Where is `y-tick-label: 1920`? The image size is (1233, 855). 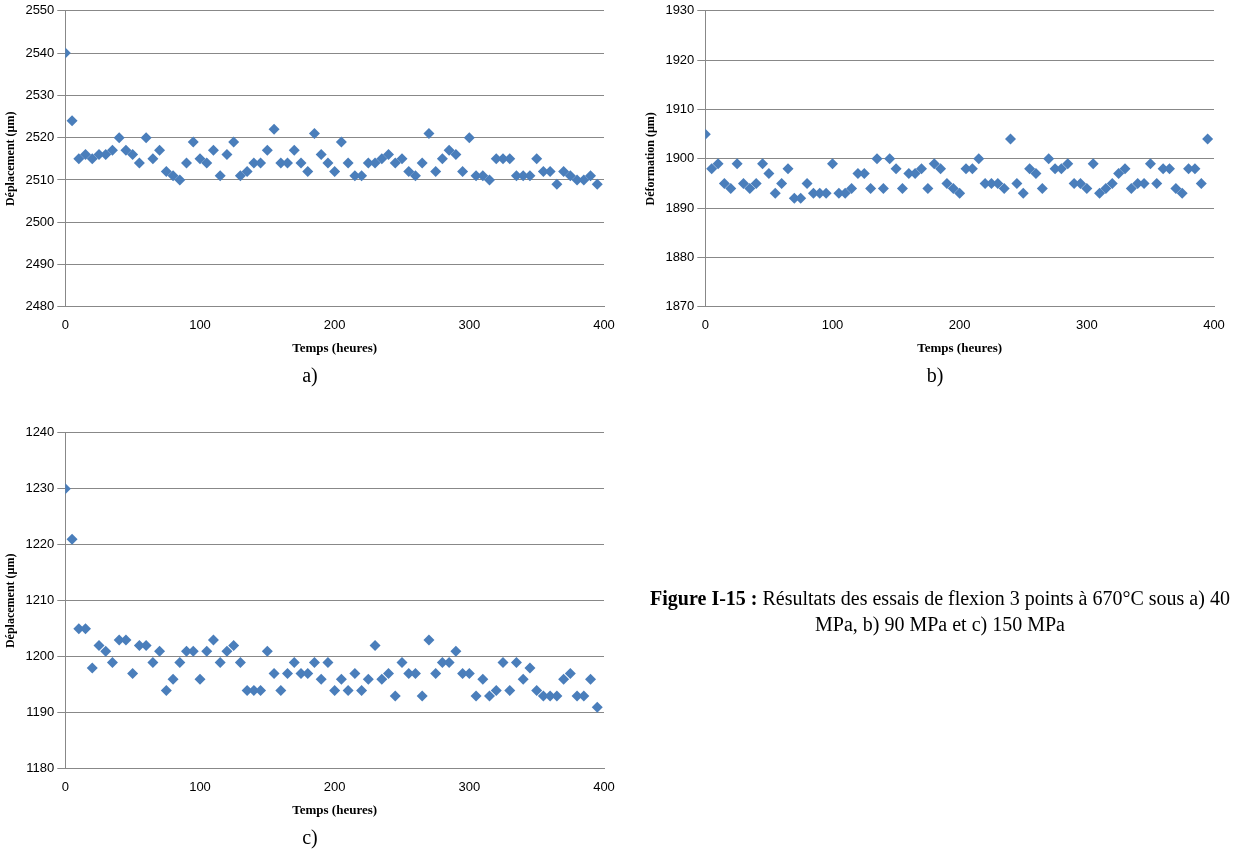 y-tick-label: 1920 is located at coordinates (680, 59).